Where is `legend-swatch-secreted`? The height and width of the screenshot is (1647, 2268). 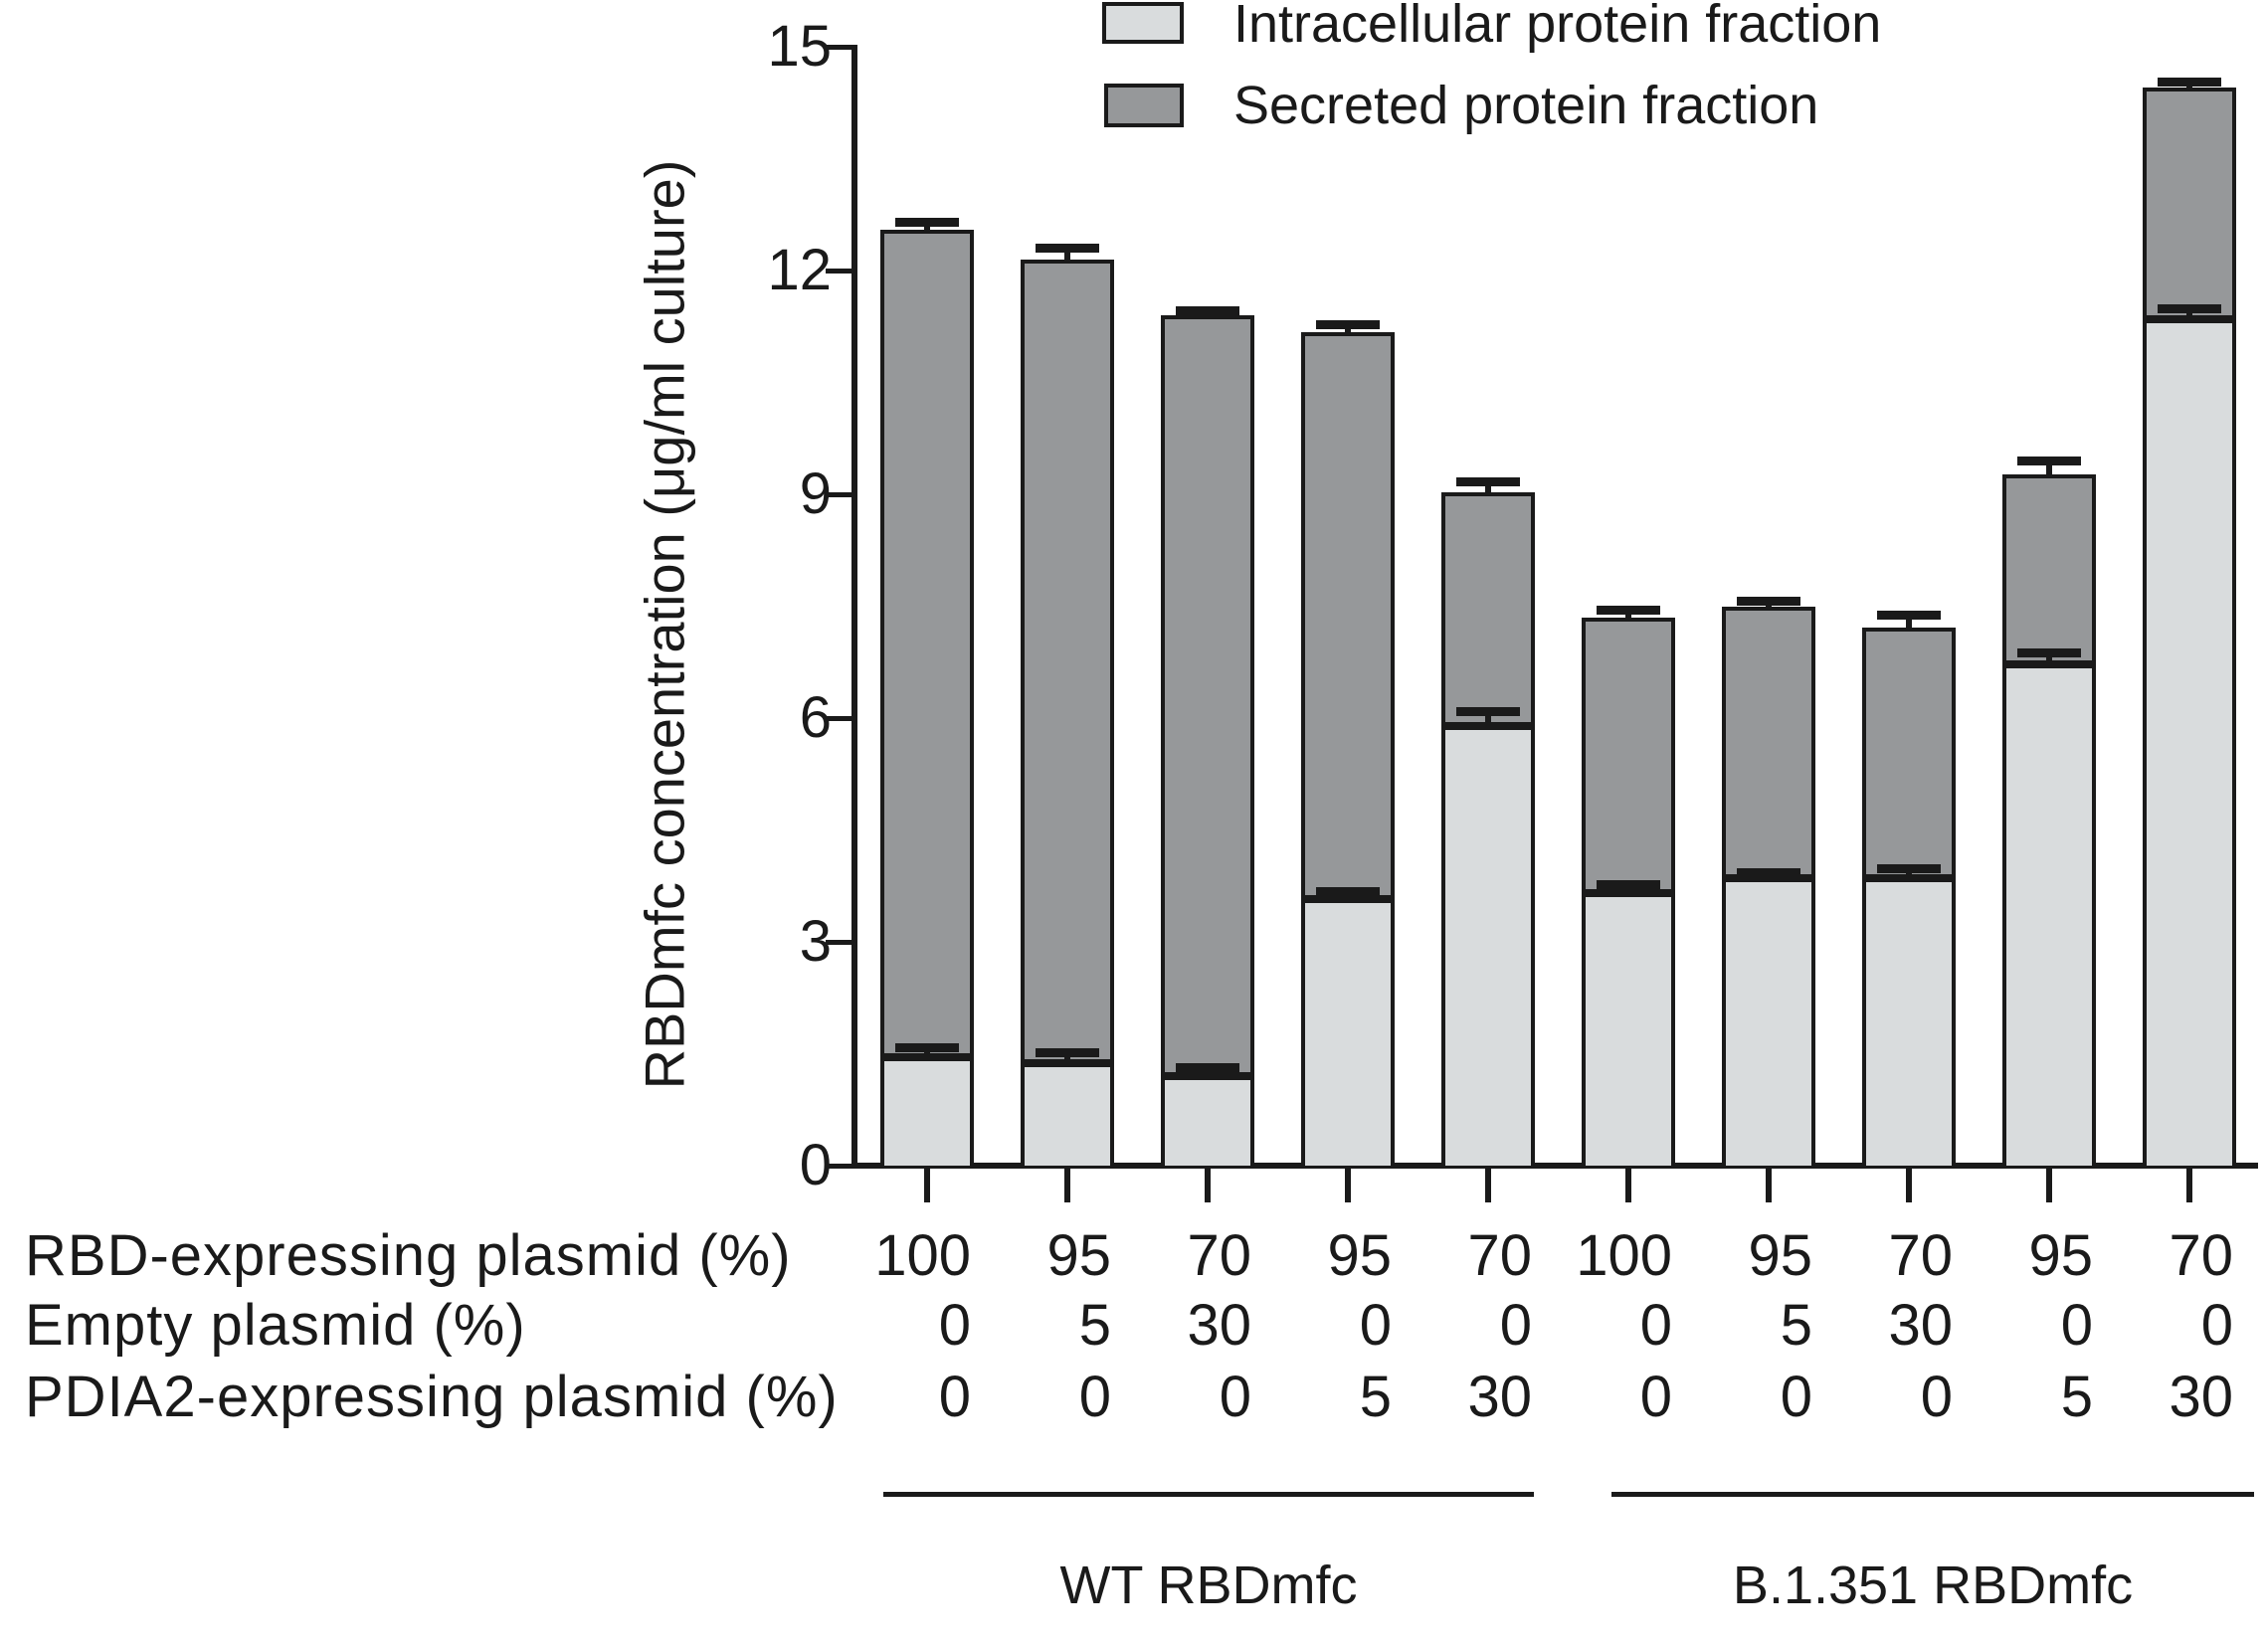
legend-swatch-secreted is located at coordinates (1144, 105).